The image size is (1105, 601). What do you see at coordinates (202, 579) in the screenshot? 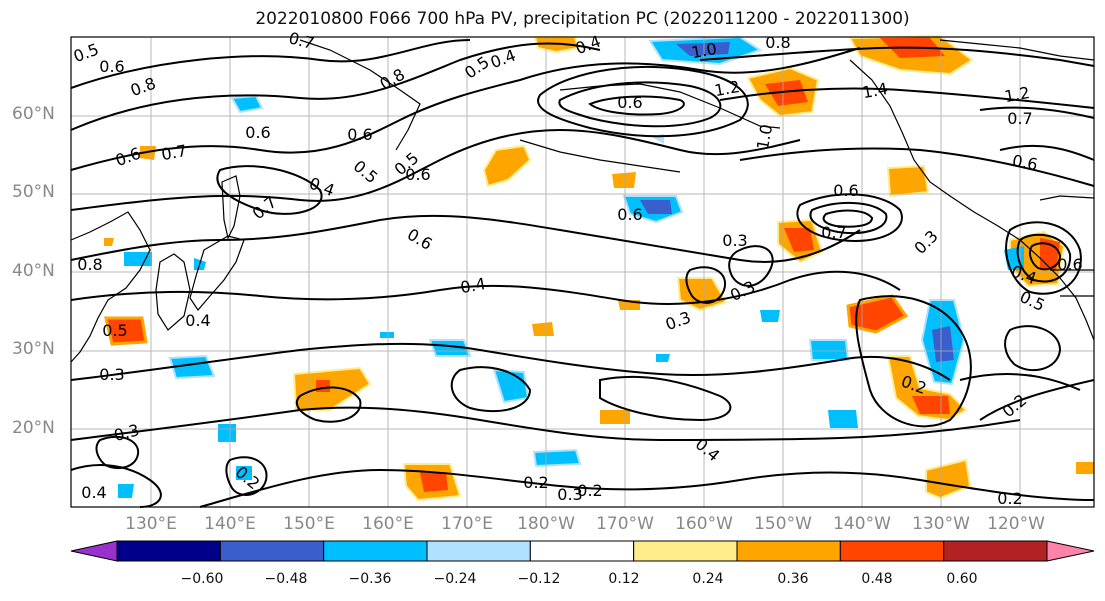
I see `colorbar-tick-label: −0.60` at bounding box center [202, 579].